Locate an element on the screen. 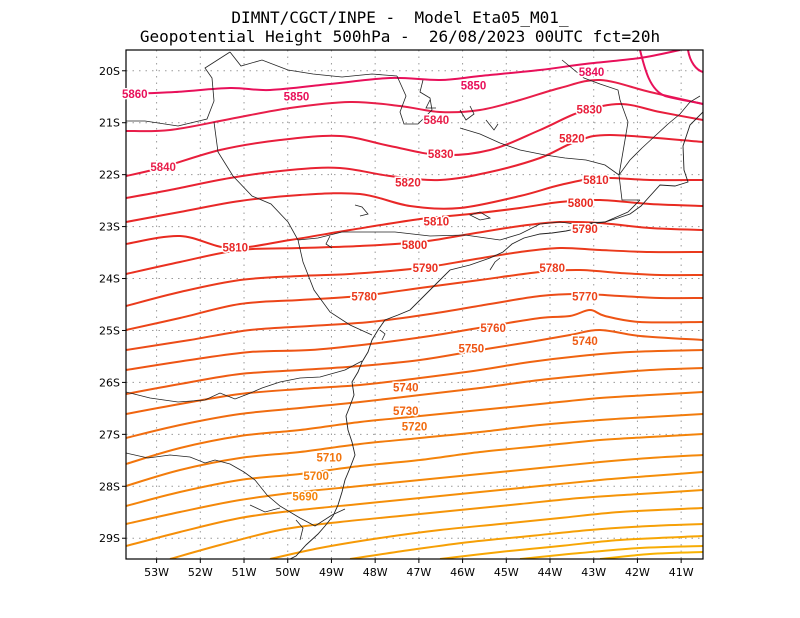  contour-label: 5750 is located at coordinates (472, 350).